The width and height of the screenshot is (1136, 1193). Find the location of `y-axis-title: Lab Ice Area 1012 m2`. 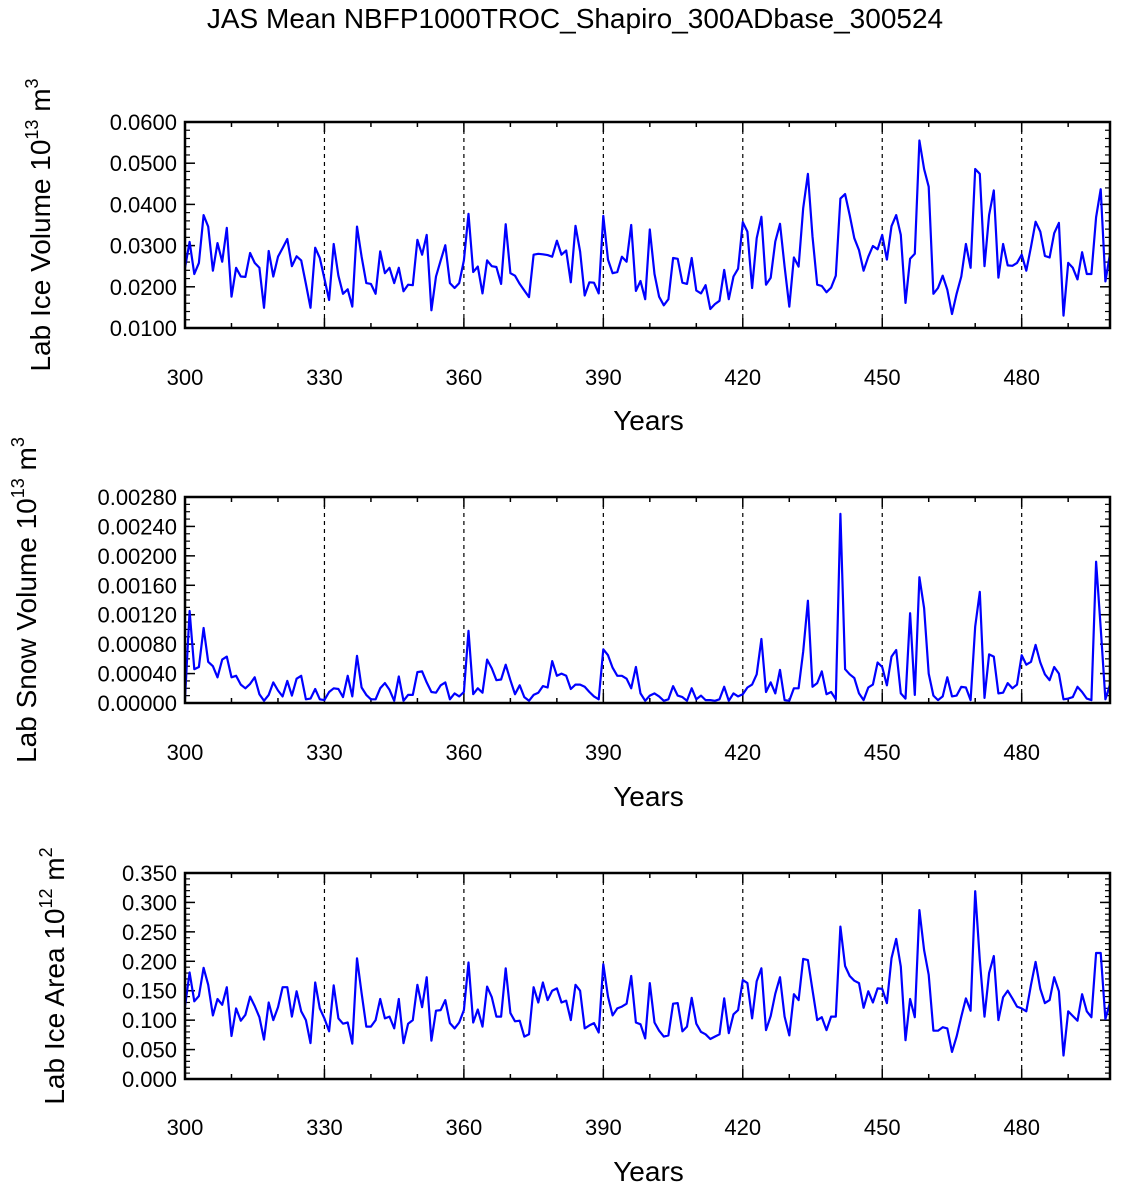

y-axis-title: Lab Ice Area 1012 m2 is located at coordinates (53, 975).